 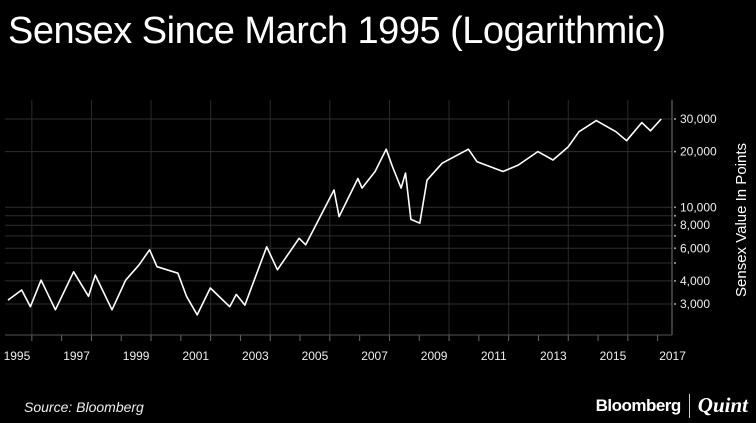 What do you see at coordinates (84, 407) in the screenshot?
I see `source-note: Source: Bloomberg` at bounding box center [84, 407].